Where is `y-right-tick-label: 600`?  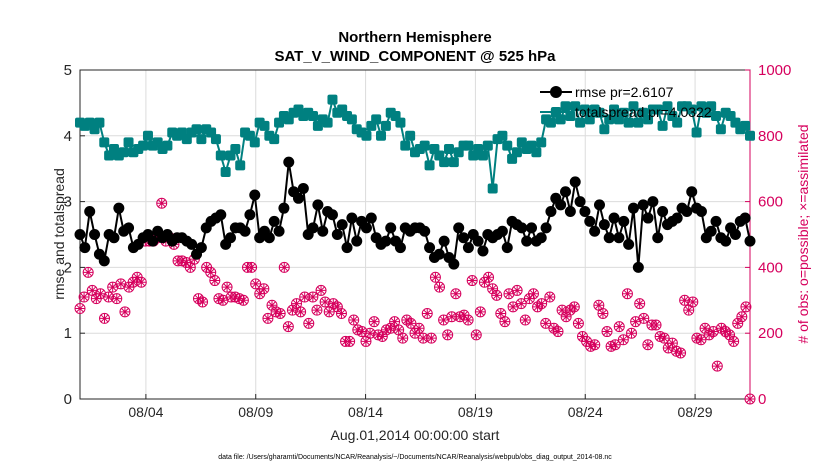
y-right-tick-label: 600 is located at coordinates (770, 202).